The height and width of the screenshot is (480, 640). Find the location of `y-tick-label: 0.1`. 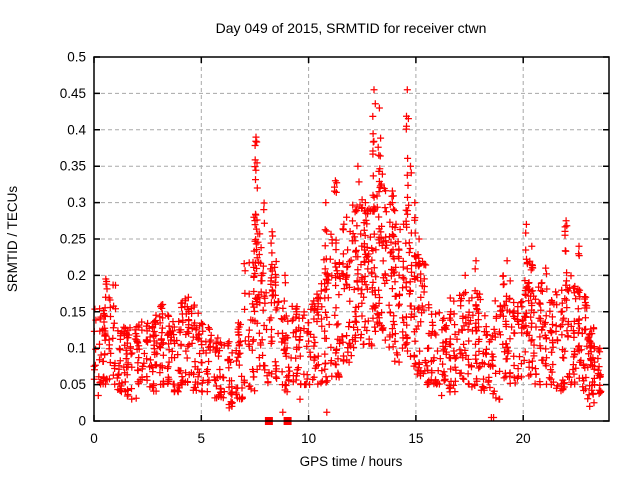

y-tick-label: 0.1 is located at coordinates (76, 348).